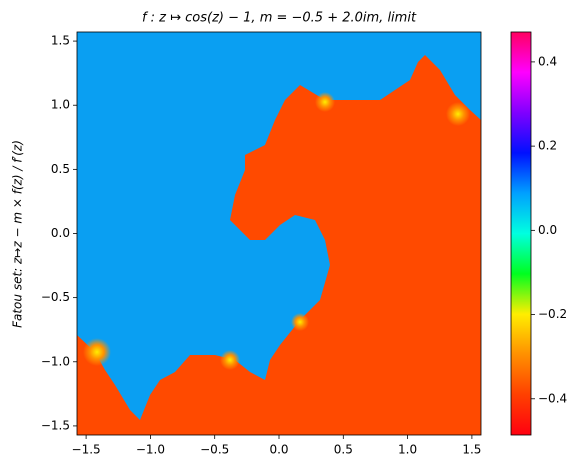 The width and height of the screenshot is (584, 474). What do you see at coordinates (55, 425) in the screenshot?
I see `y-tick-label: −1.5` at bounding box center [55, 425].